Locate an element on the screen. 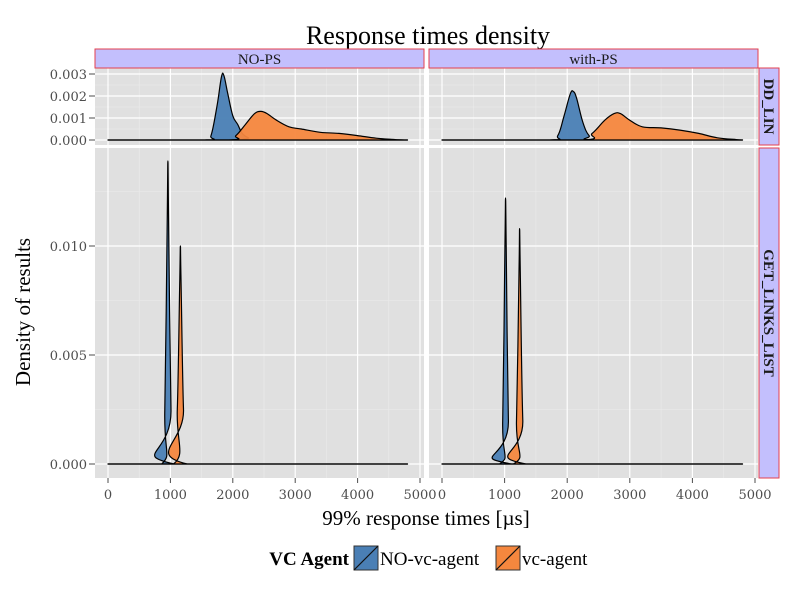  y-tick-label: 0.002 is located at coordinates (68, 97).